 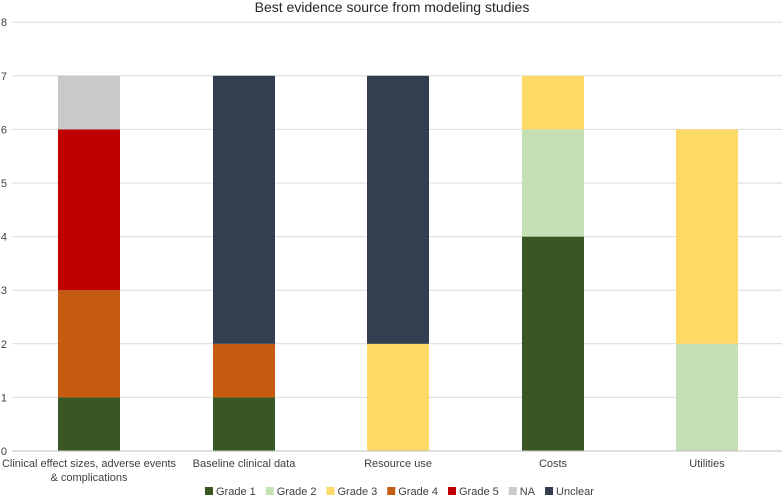 What do you see at coordinates (4, 291) in the screenshot?
I see `y-tick-label: 3` at bounding box center [4, 291].